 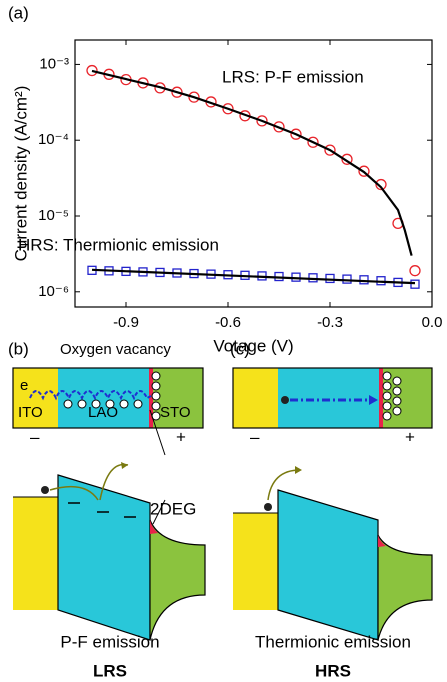 What do you see at coordinates (110, 670) in the screenshot?
I see `state: LRS` at bounding box center [110, 670].